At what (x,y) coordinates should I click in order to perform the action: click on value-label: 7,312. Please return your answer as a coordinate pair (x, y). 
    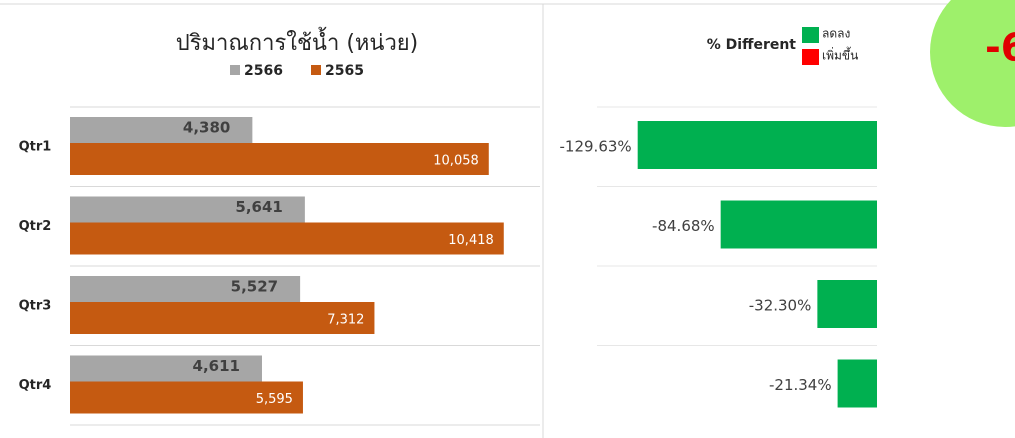
    Looking at the image, I should click on (345, 320).